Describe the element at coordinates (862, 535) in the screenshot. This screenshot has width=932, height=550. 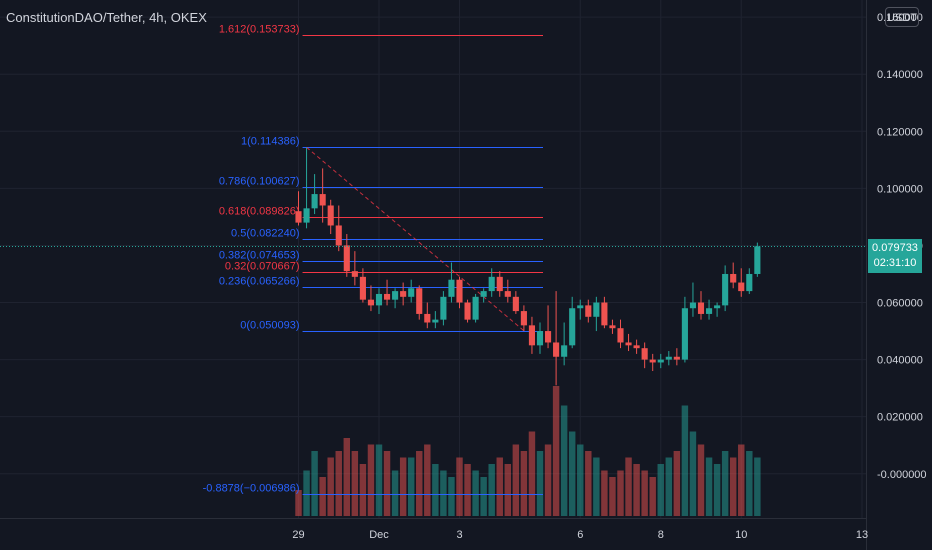
I see `time-tick-label: 13` at that location.